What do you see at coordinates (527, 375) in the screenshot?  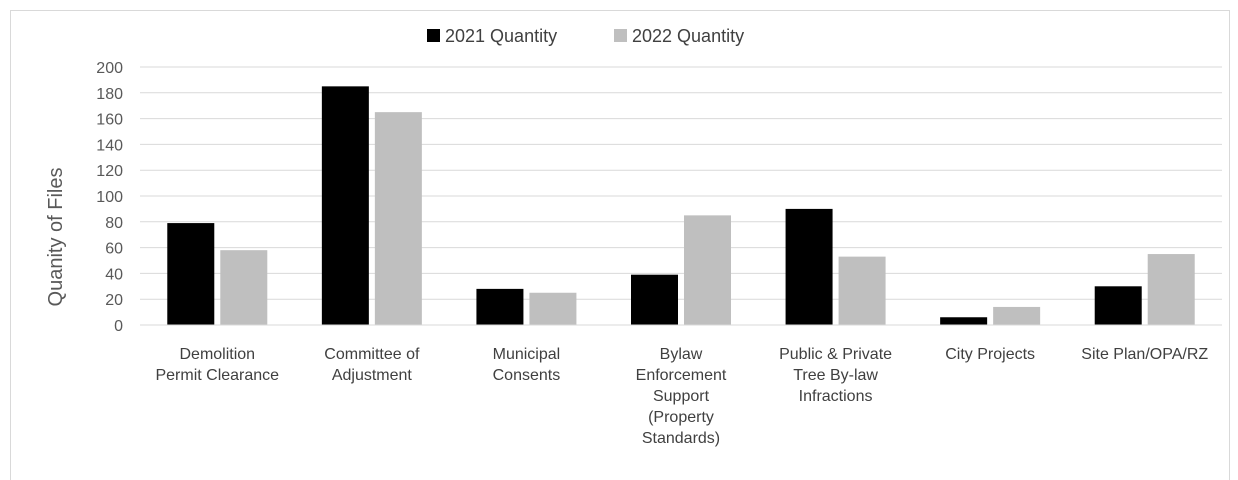 I see `x-category-label-line: Consents` at bounding box center [527, 375].